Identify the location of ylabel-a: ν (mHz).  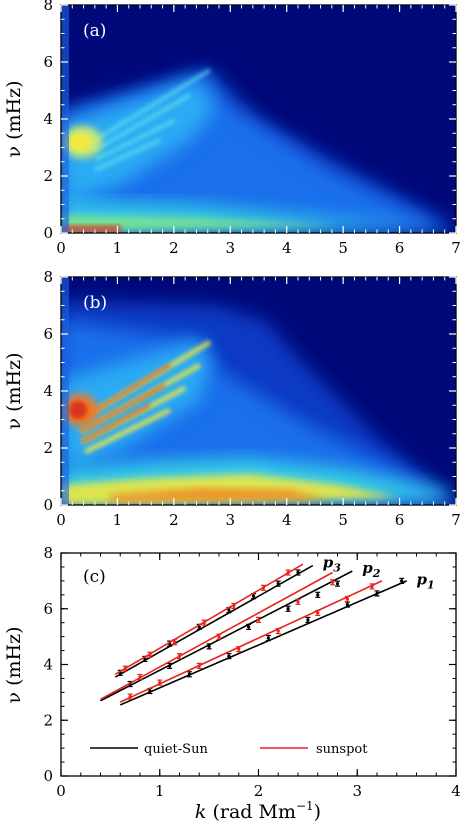
(14, 118).